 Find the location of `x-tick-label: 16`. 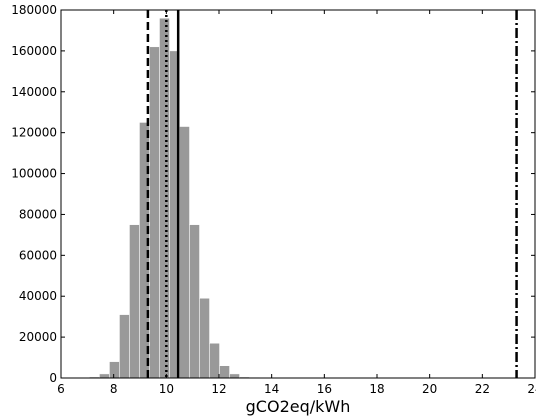

x-tick-label: 16 is located at coordinates (324, 389).